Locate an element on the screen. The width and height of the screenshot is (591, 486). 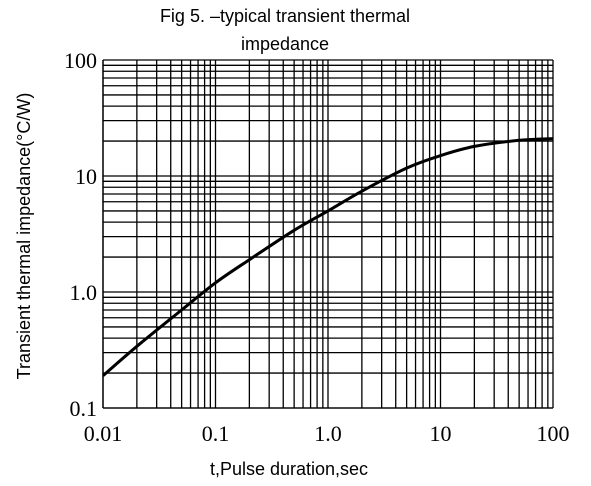
y-tick-label: 1.0 is located at coordinates (84, 292).